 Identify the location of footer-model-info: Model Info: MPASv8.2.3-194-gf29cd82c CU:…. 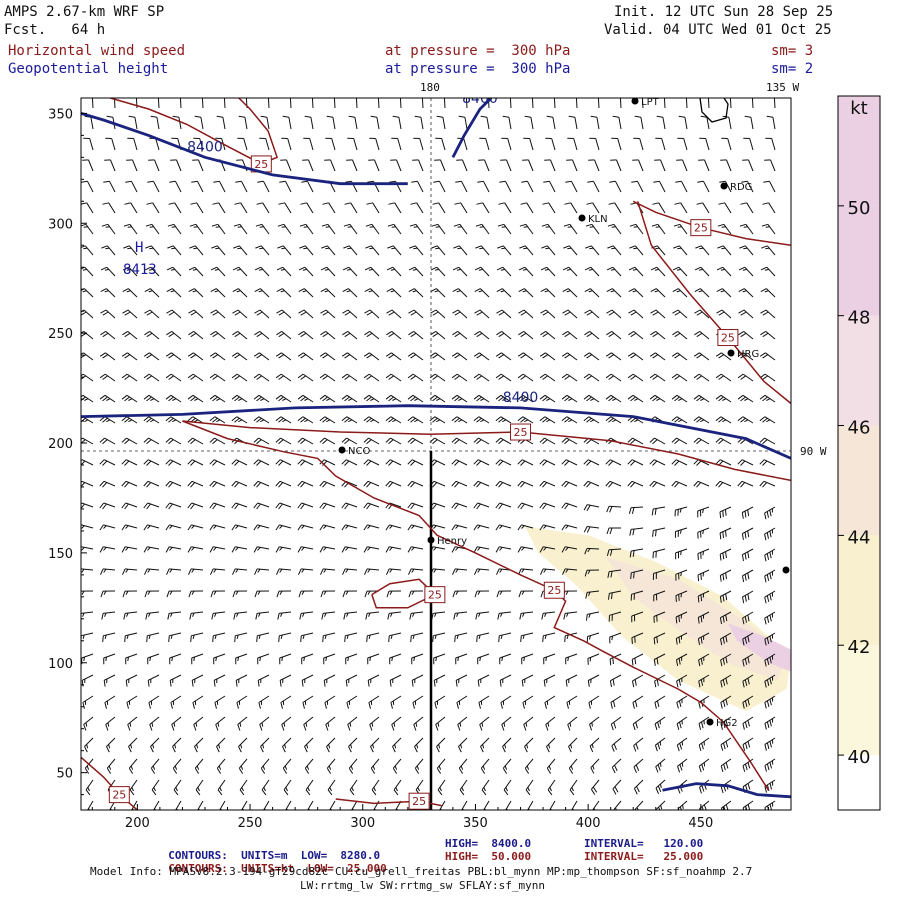
(421, 871).